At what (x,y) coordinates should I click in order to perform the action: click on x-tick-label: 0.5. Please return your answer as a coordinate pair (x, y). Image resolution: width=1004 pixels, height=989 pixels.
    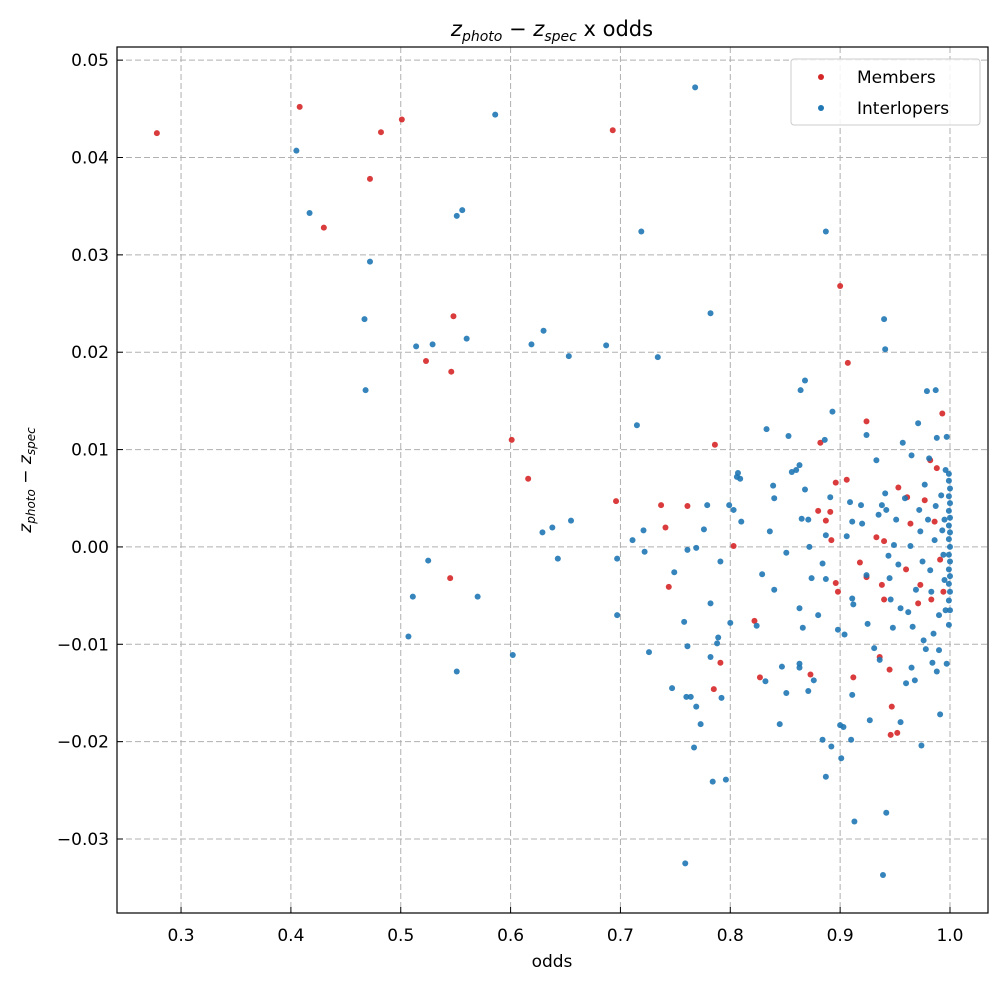
    Looking at the image, I should click on (400, 936).